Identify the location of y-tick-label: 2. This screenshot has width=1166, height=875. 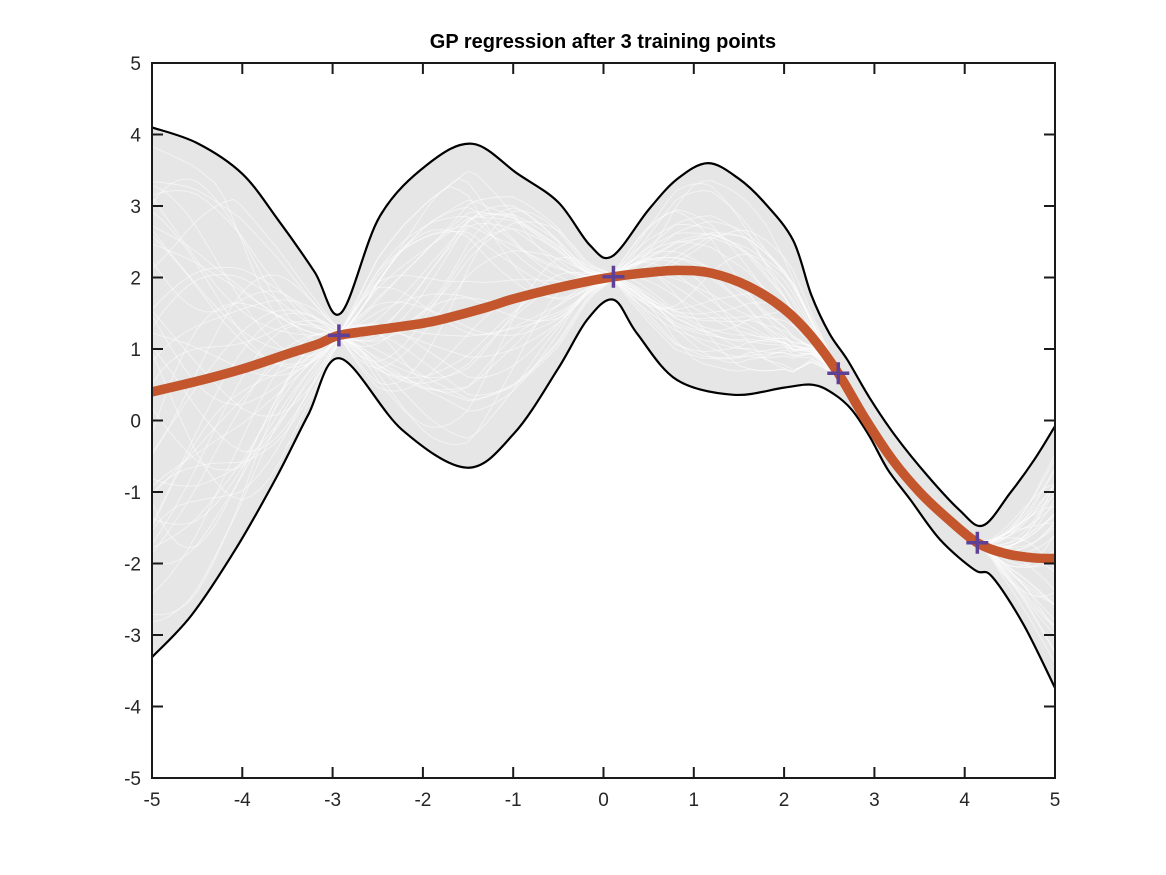
(135, 279).